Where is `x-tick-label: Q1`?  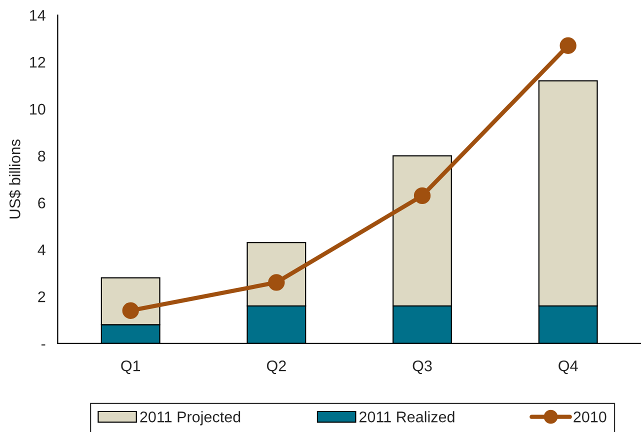
x-tick-label: Q1 is located at coordinates (130, 367).